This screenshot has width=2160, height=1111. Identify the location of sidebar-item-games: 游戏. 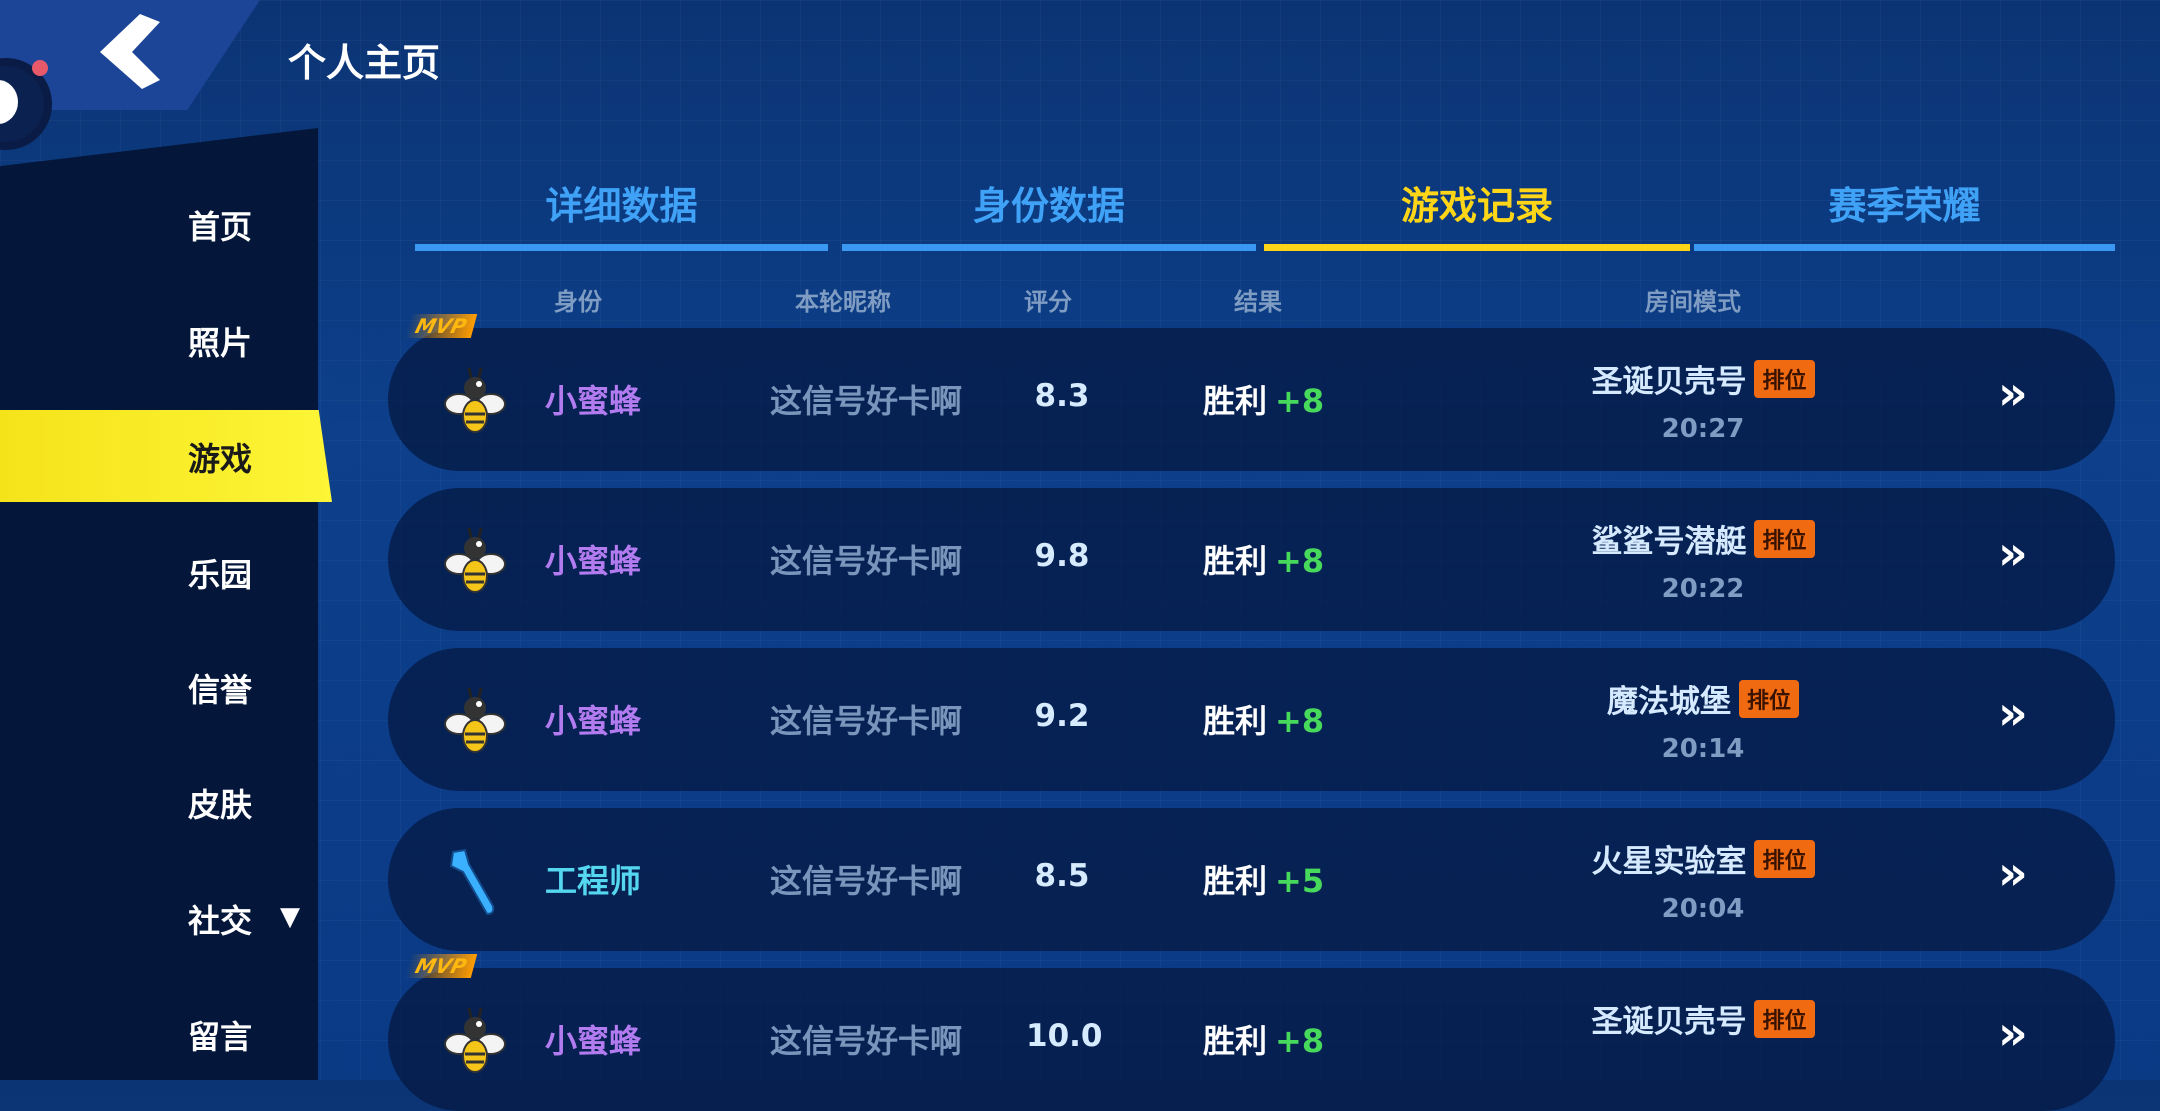
(220, 459).